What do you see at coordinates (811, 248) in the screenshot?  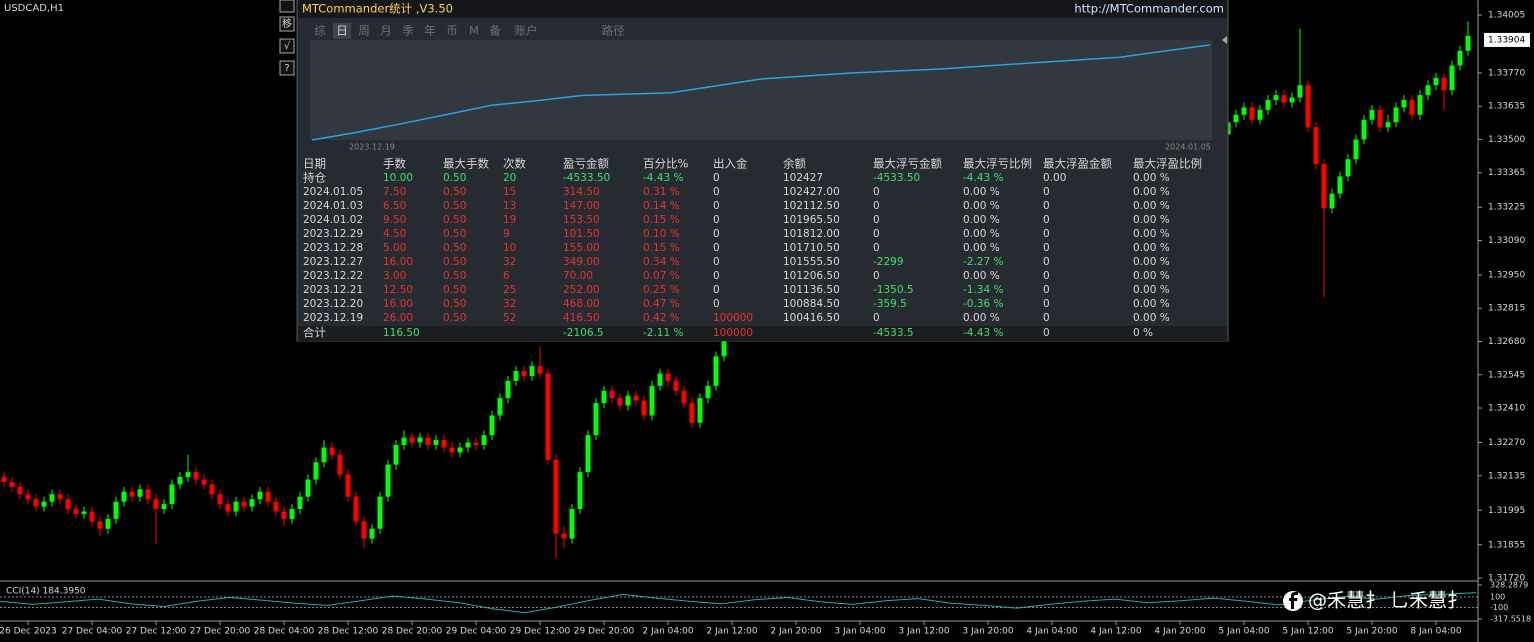 I see `table-cell: 101710.50` at bounding box center [811, 248].